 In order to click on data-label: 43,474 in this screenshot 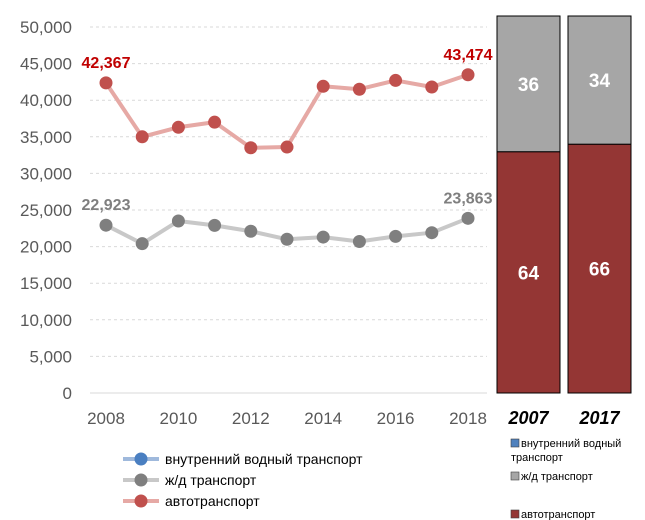, I will do `click(468, 55)`.